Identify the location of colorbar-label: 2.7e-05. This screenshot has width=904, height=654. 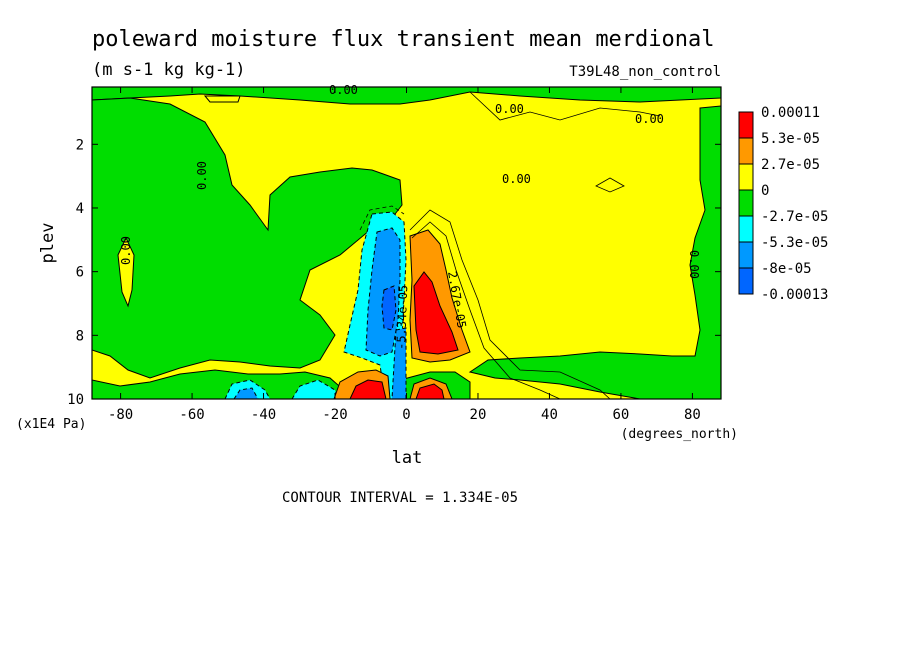
(790, 165).